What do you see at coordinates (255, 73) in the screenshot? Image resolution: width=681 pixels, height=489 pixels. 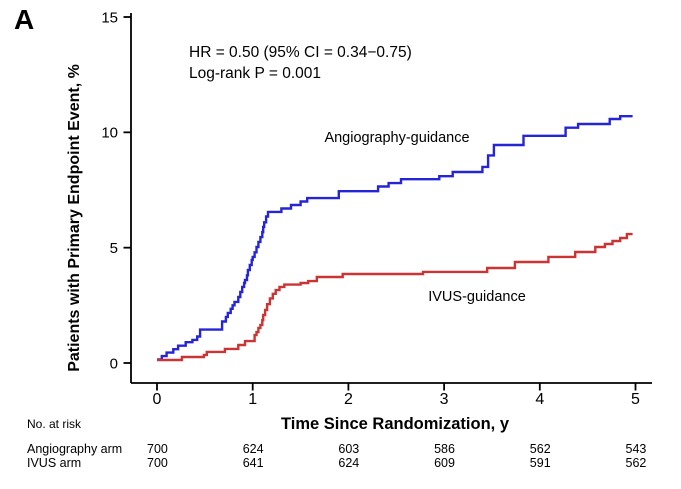 I see `logrank-annotation: Log-rank P = 0.001` at bounding box center [255, 73].